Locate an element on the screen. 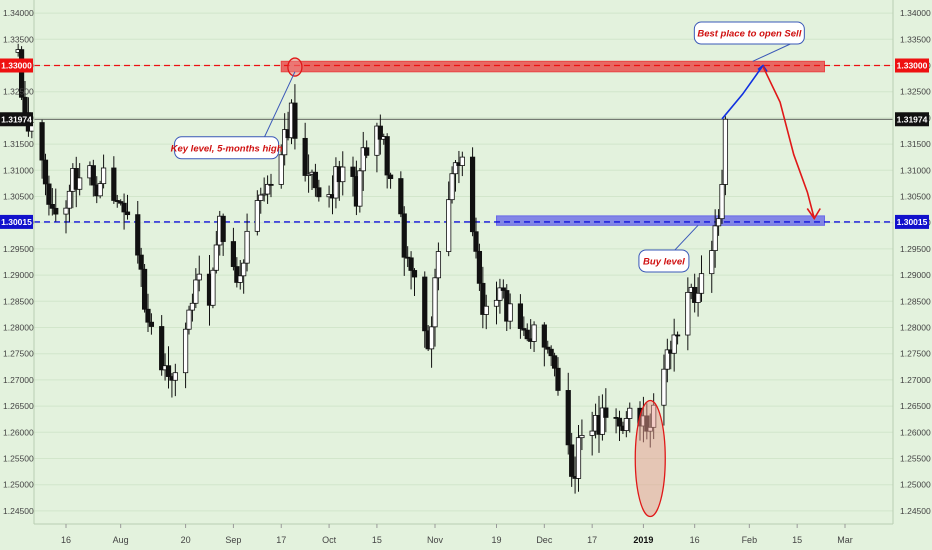  y-tick-left-12: 1.28000 is located at coordinates (18, 328).